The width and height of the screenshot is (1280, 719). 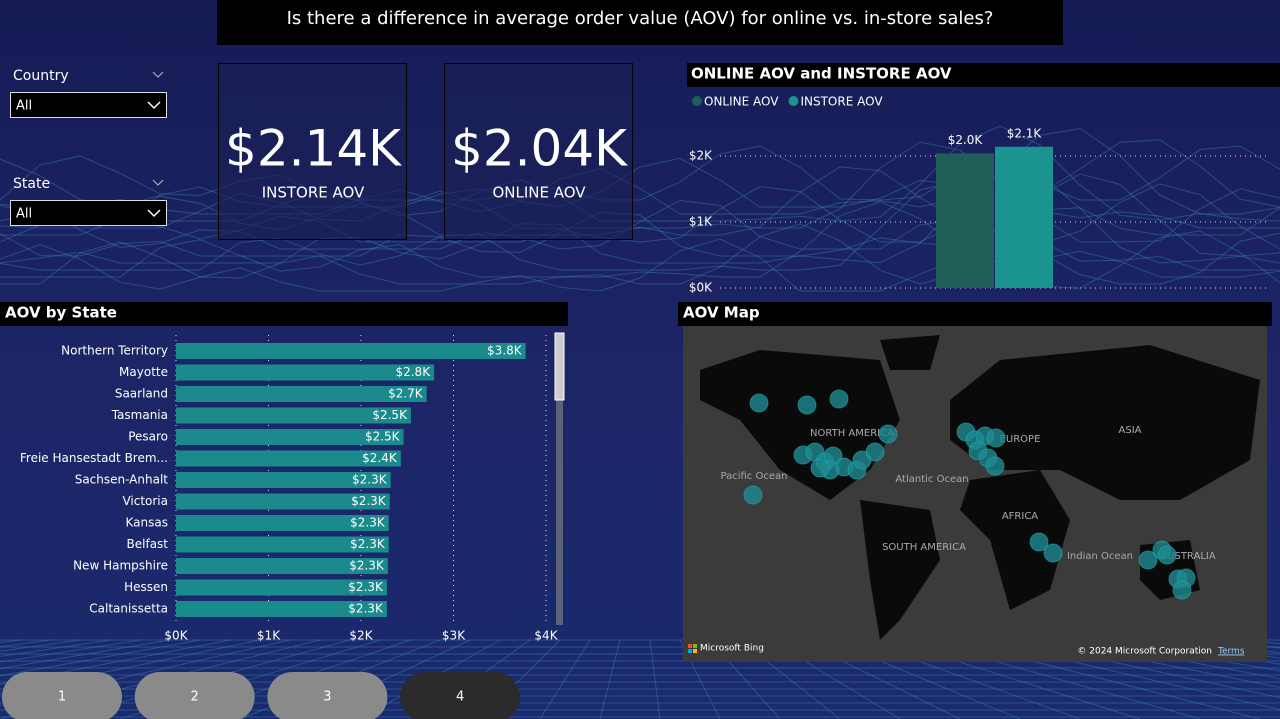 What do you see at coordinates (120, 566) in the screenshot?
I see `y-tick-label: New Hampshire` at bounding box center [120, 566].